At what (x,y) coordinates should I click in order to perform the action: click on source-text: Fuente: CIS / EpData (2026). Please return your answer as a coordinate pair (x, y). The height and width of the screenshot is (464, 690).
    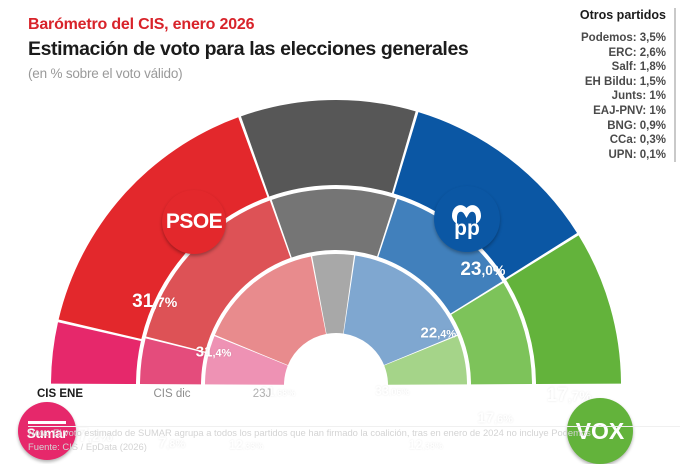
    Looking at the image, I should click on (87, 446).